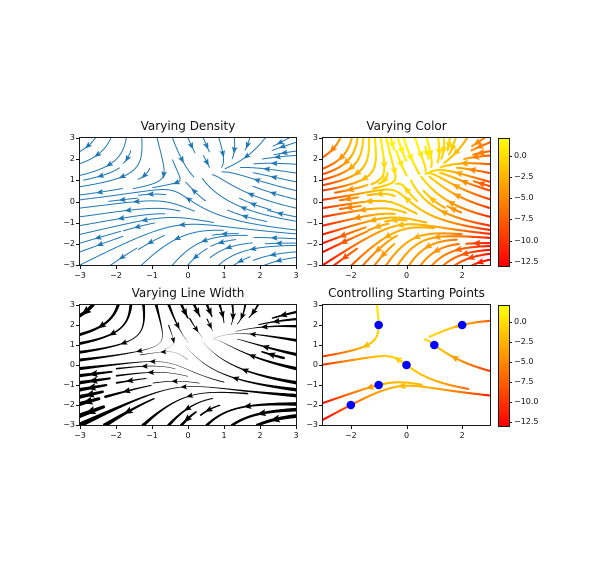  I want to click on panel-varying-line-width: Varying Line Width −3 −2 −1 0 1 2 3 3 2 1 0 −1 −2 −3, so click(180, 364).